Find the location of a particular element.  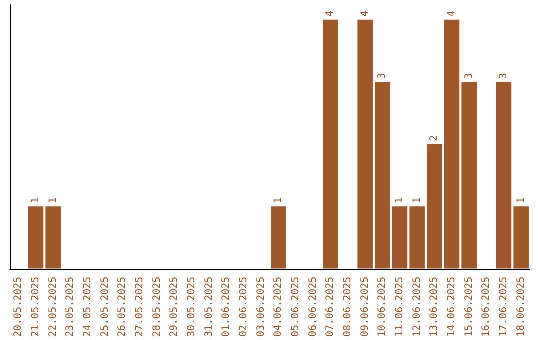

x-tick-label: 22.05.2025 is located at coordinates (53, 307).